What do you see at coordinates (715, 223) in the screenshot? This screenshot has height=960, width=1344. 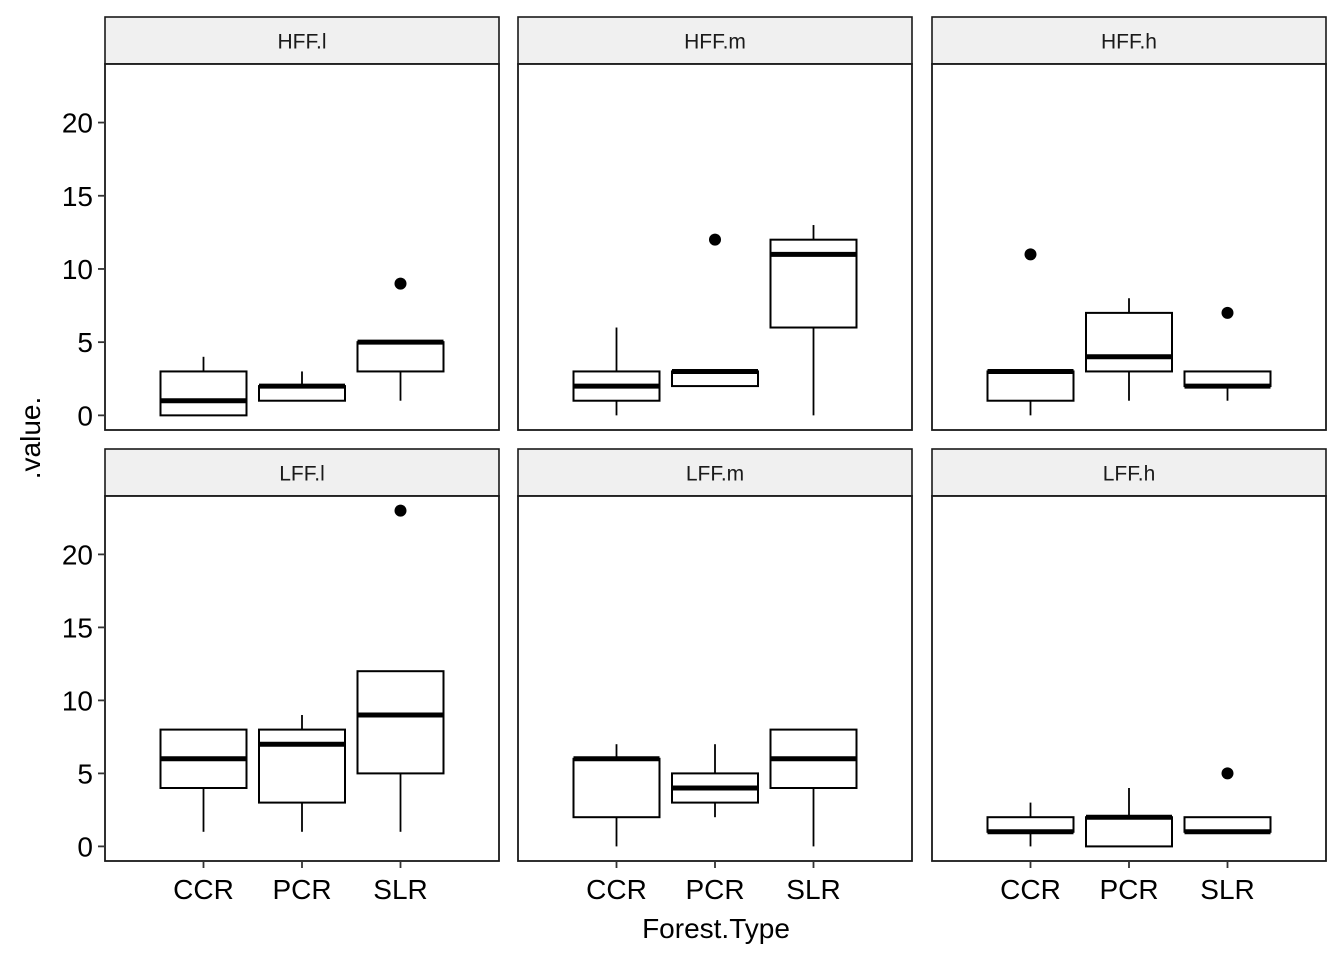 I see `facet-panel: HFF.m` at bounding box center [715, 223].